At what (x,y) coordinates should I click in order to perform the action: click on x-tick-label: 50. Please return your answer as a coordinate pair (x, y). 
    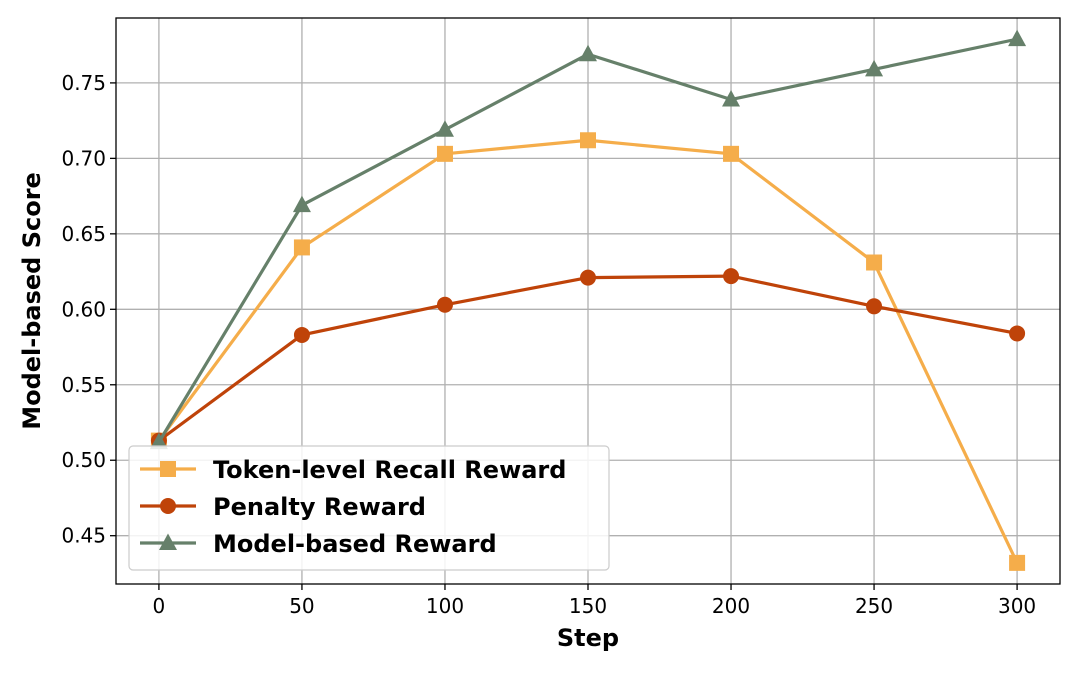
    Looking at the image, I should click on (301, 606).